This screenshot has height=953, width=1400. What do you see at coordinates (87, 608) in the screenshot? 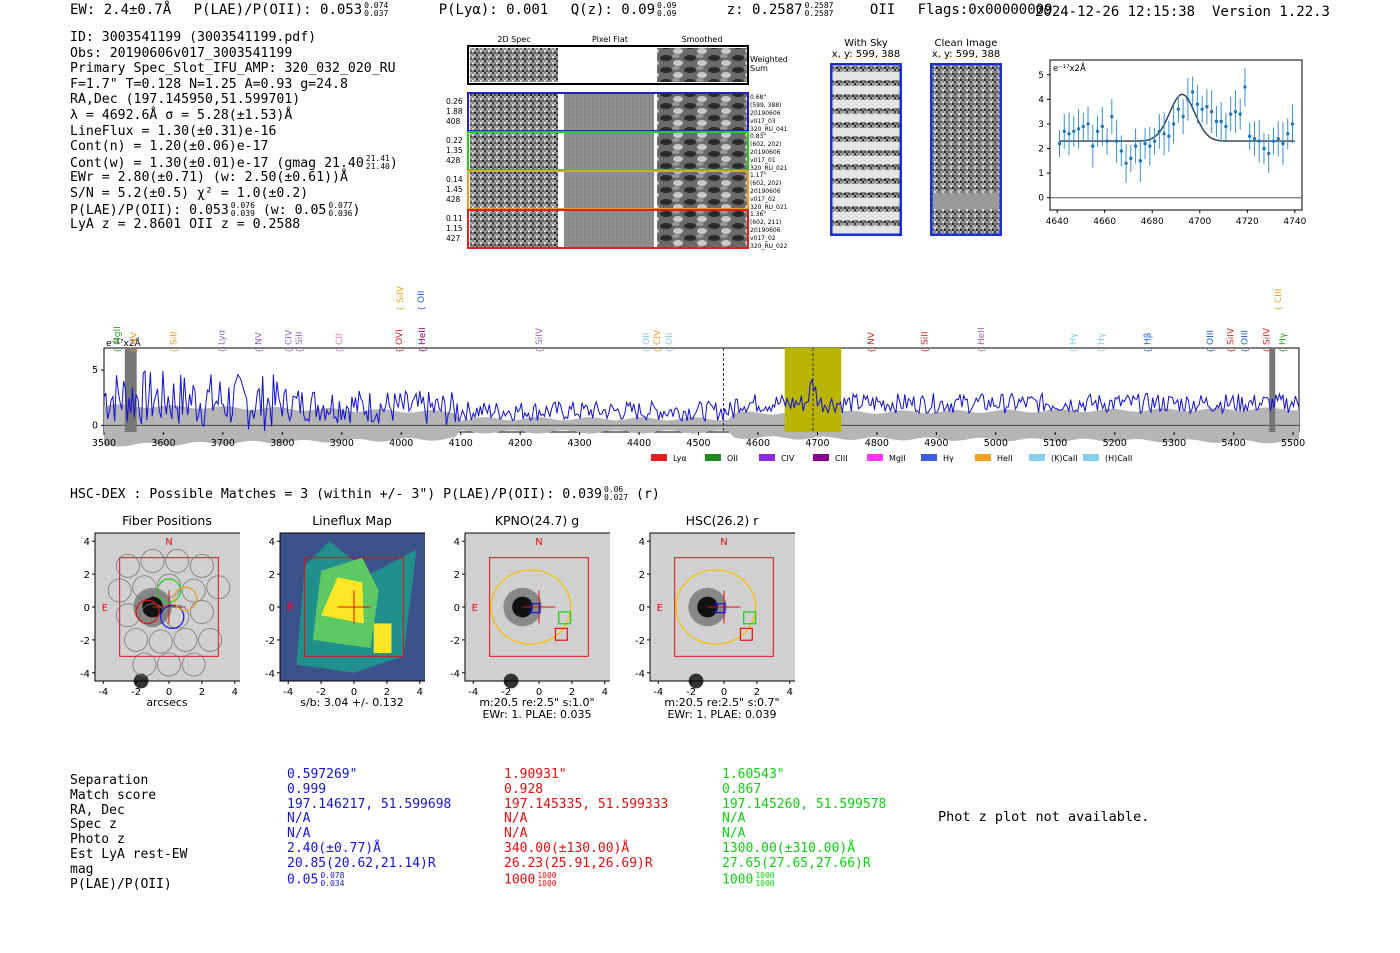
I see `panel-ytick-label: 0` at bounding box center [87, 608].